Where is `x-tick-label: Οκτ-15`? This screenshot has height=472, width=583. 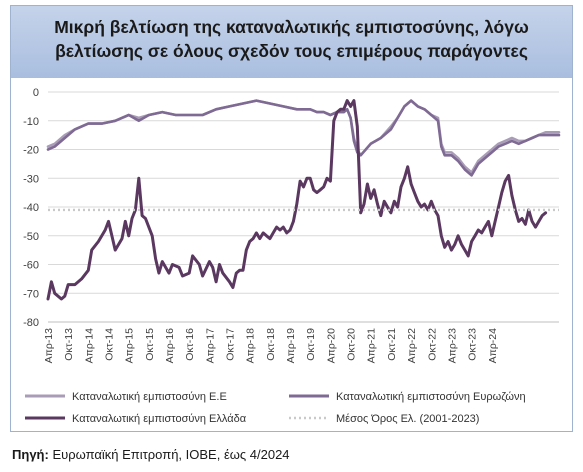
x-tick-label: Οκτ-15 is located at coordinates (150, 344).